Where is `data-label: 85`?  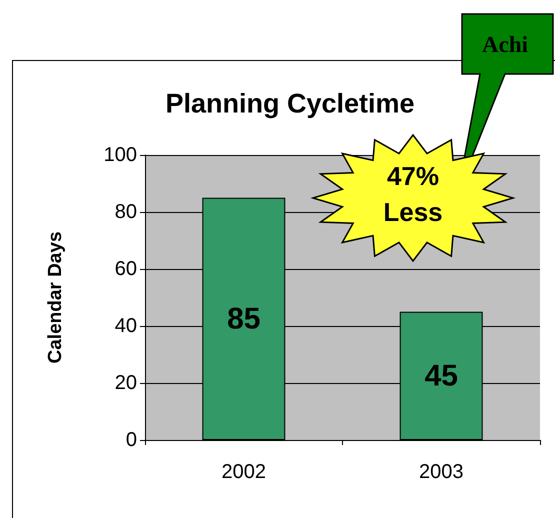
data-label: 85 is located at coordinates (243, 319).